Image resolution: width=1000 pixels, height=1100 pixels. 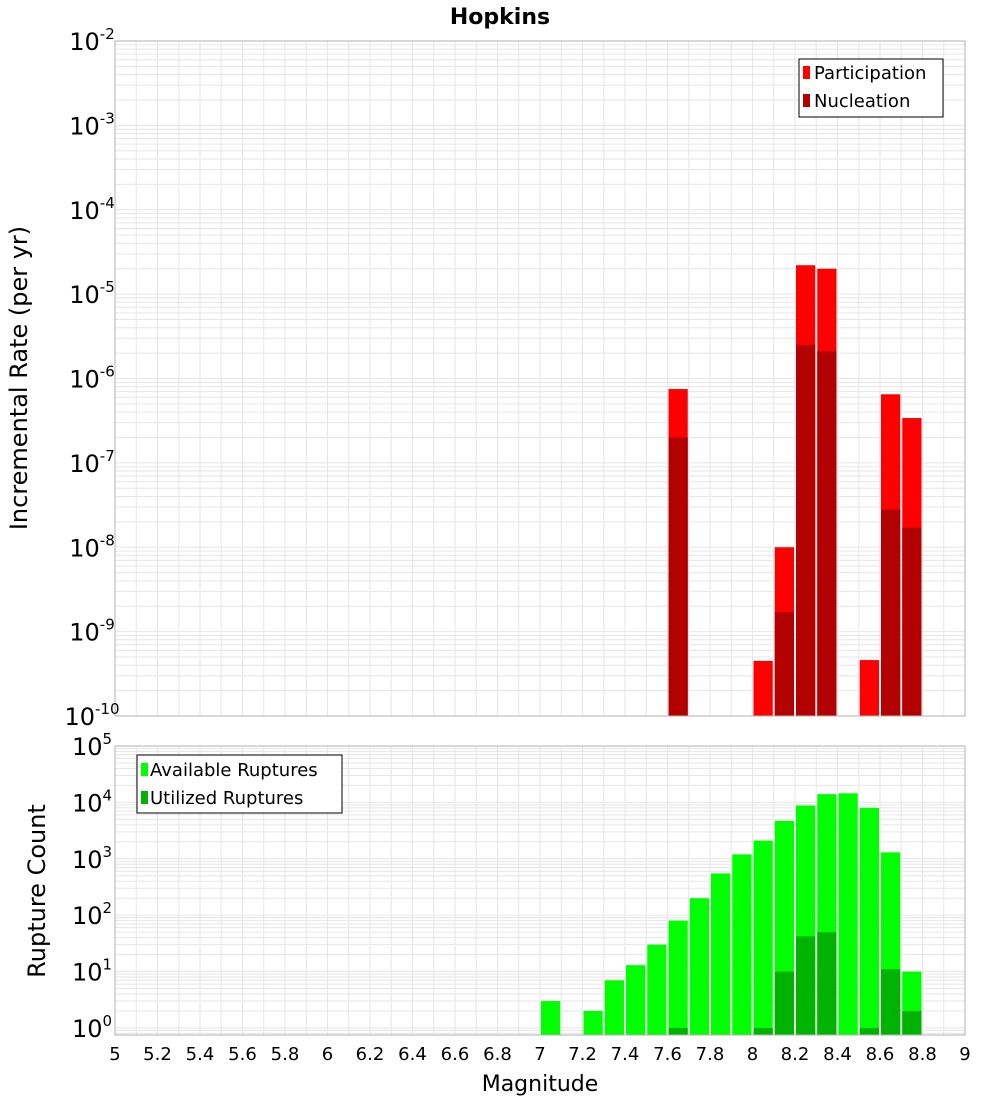 I want to click on nucleation-legend-label: Nucleation, so click(x=862, y=101).